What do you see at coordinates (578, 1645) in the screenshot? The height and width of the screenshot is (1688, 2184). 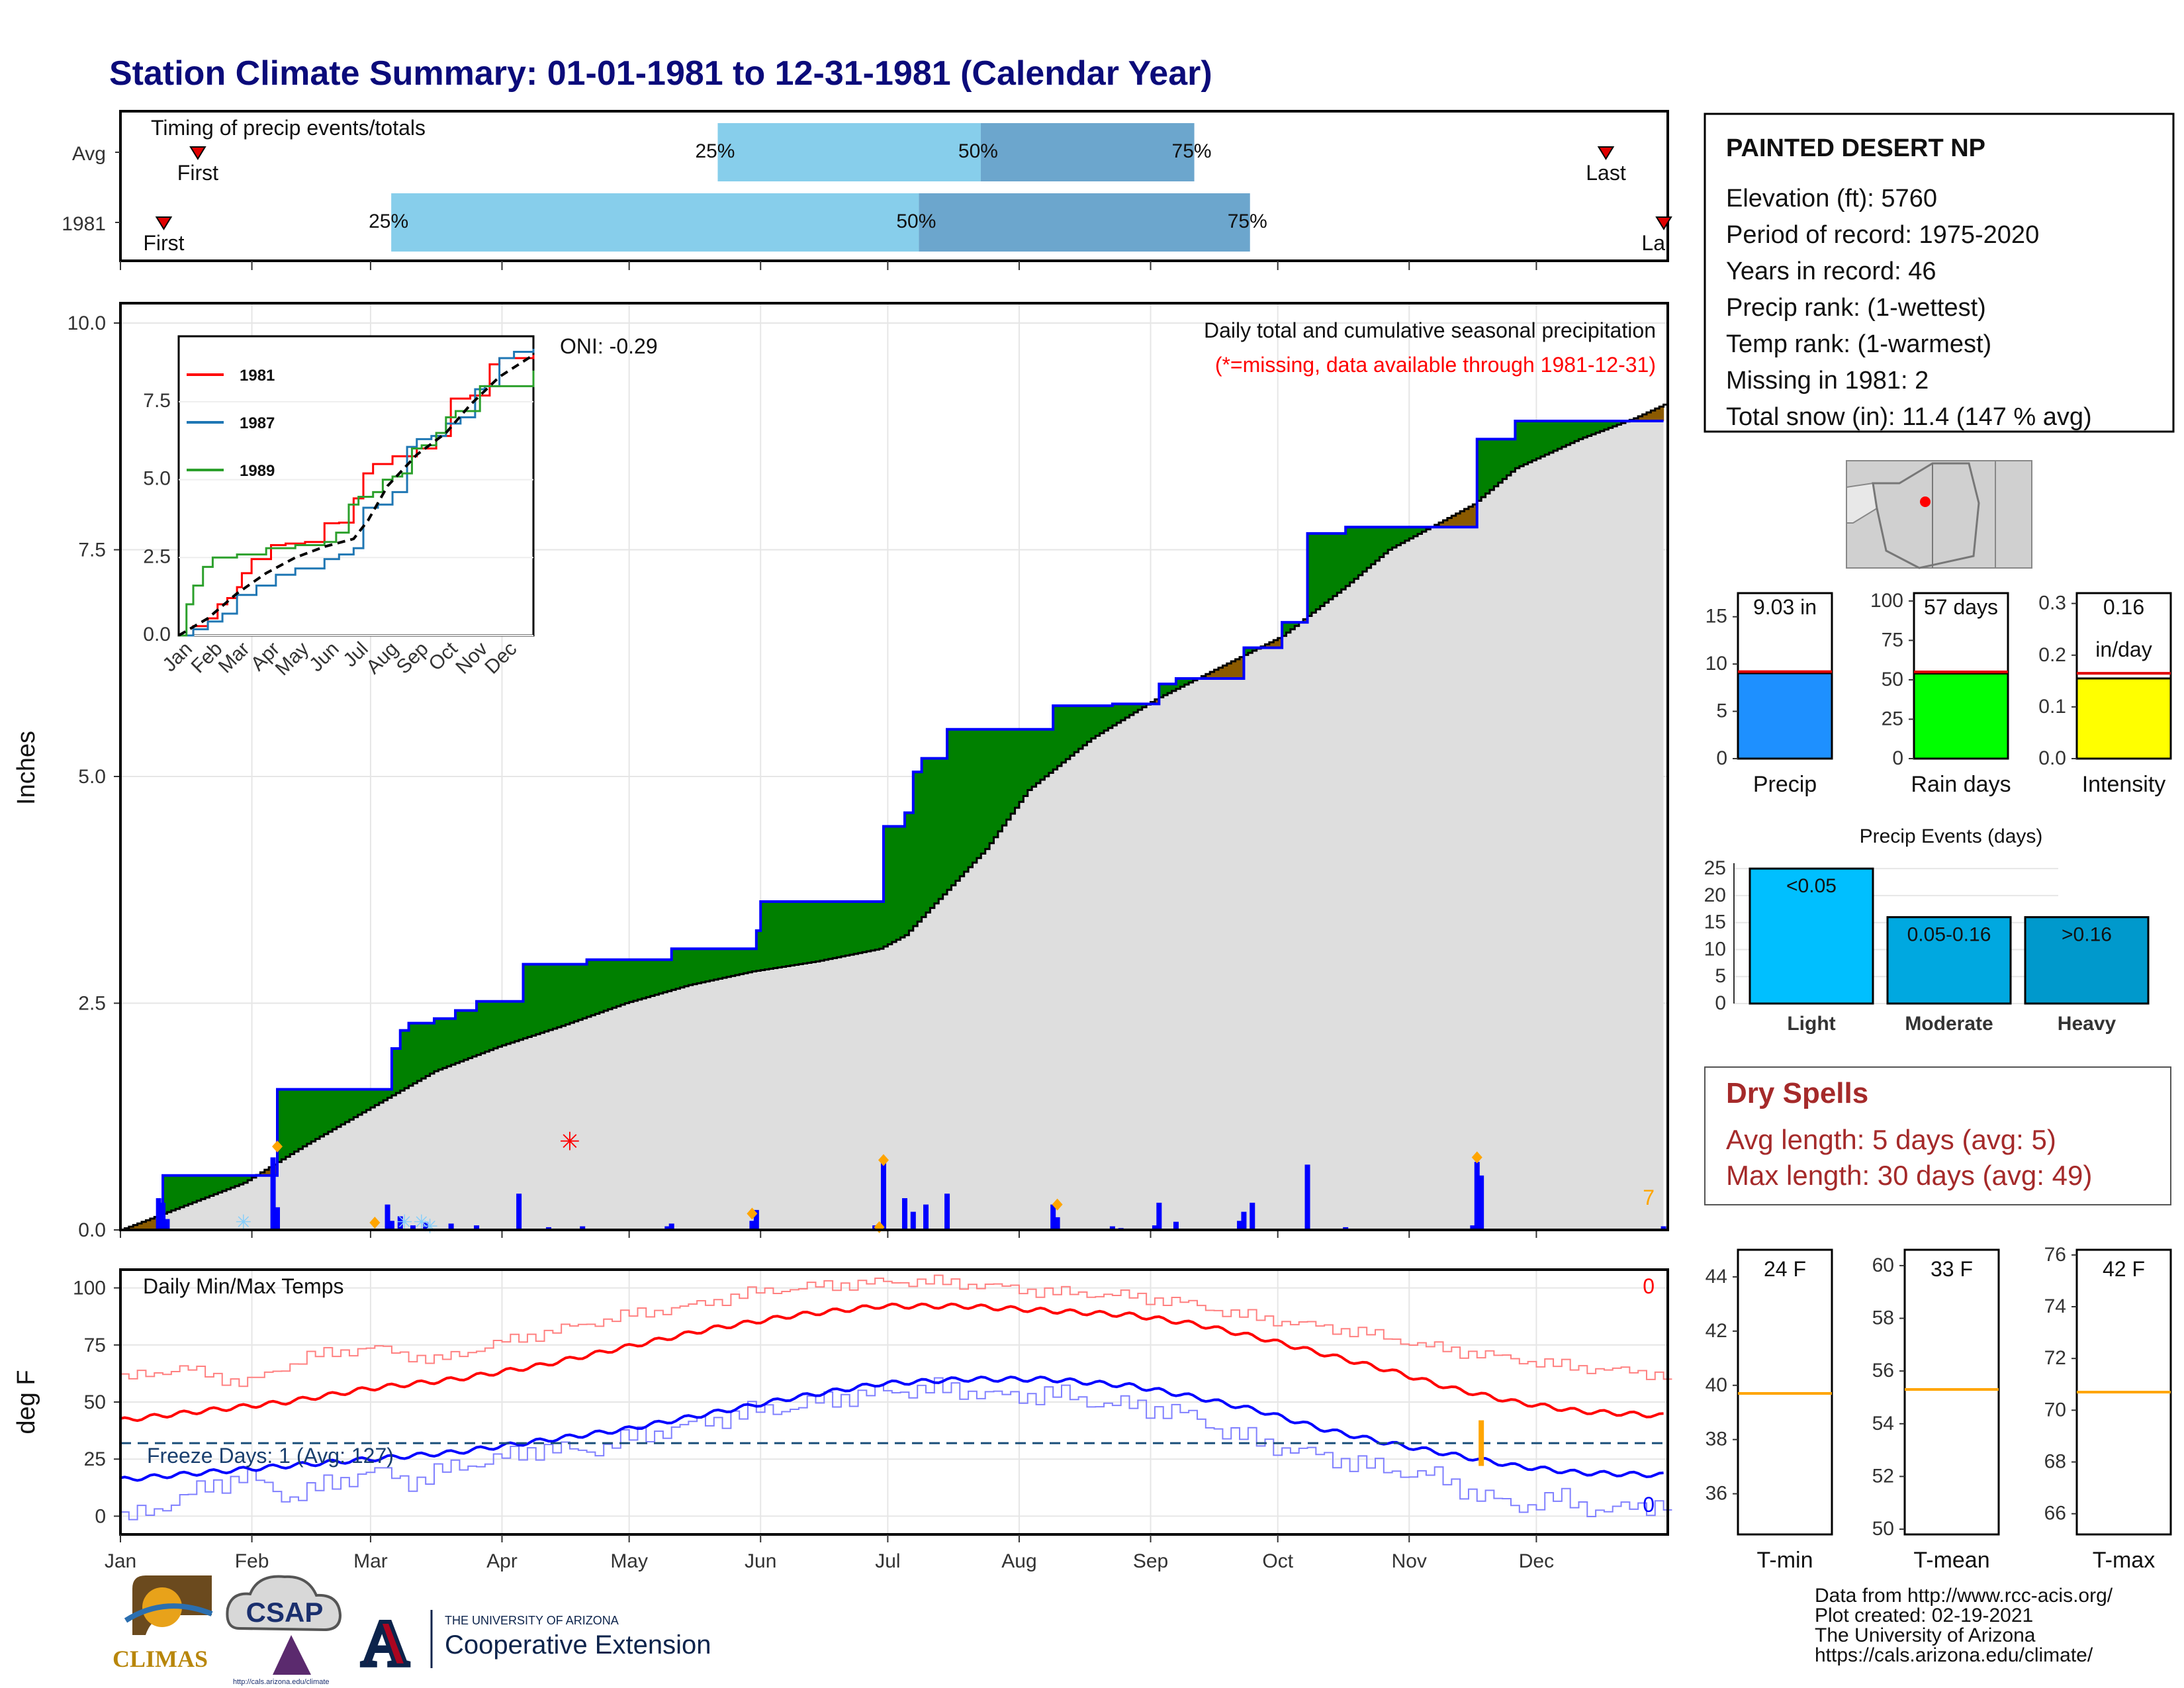 I see `ua-extension-label: Cooperative Extension` at bounding box center [578, 1645].